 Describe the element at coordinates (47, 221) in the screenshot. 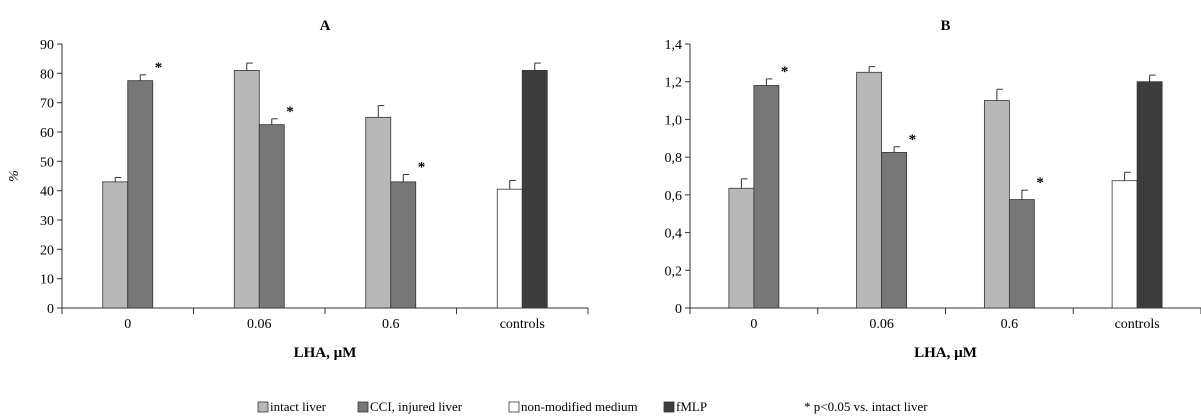

I see `y-tick-label: 30` at that location.